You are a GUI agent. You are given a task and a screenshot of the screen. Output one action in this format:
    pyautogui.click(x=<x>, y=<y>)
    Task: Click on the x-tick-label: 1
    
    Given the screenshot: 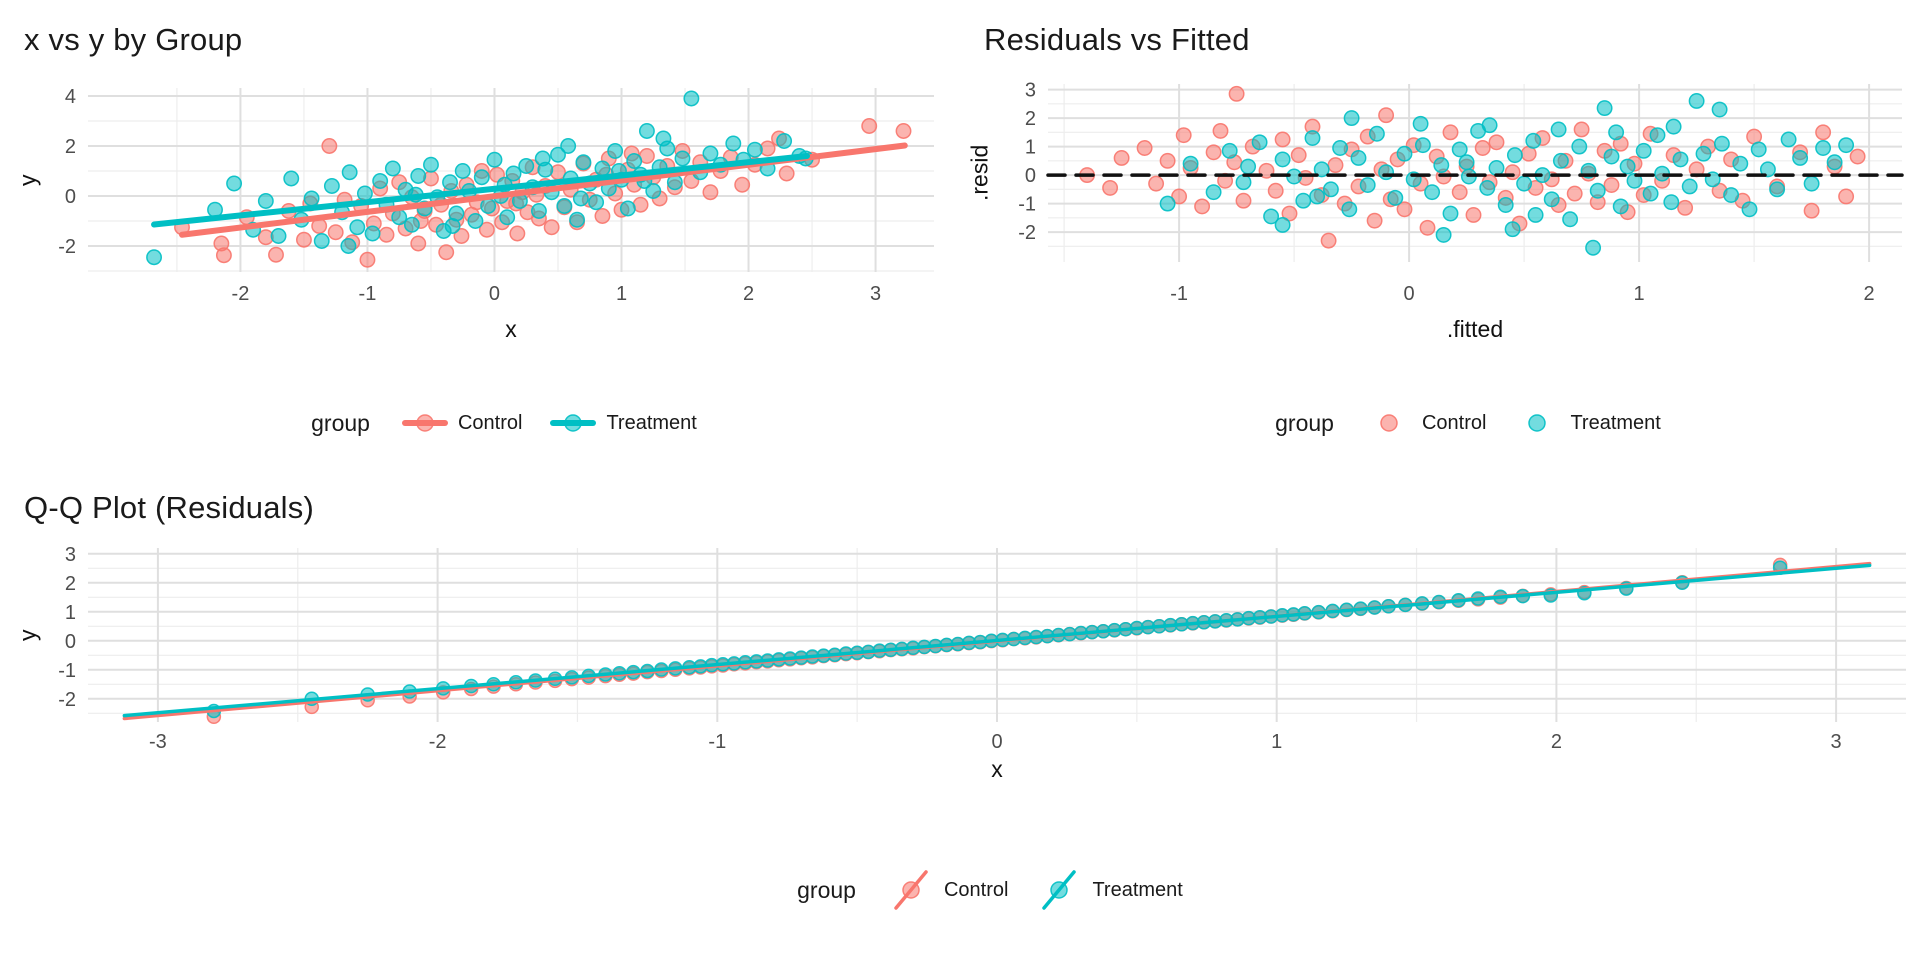 What is the action you would take?
    pyautogui.click(x=1276, y=742)
    